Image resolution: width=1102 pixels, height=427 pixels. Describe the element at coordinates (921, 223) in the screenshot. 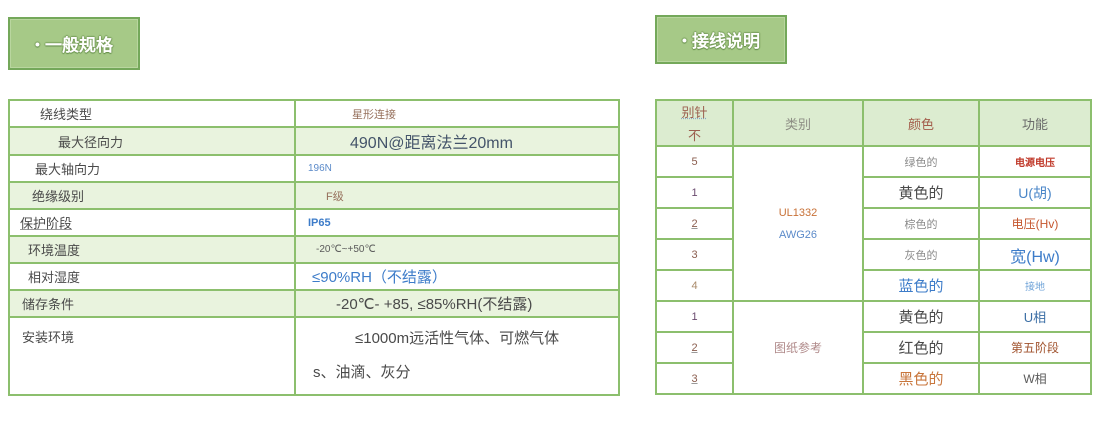

I see `color-cell: 棕色的` at that location.